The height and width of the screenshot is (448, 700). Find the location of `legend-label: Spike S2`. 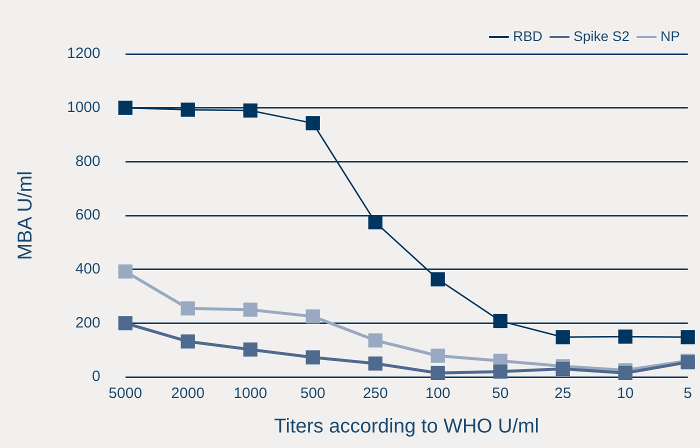

legend-label: Spike S2 is located at coordinates (602, 36).